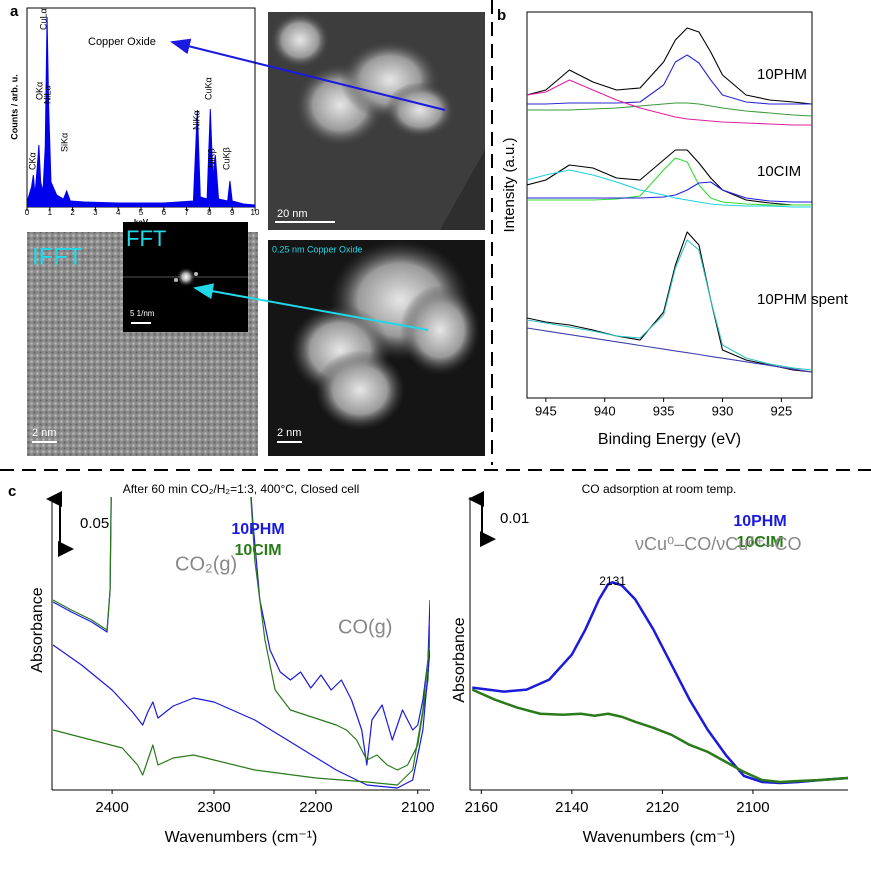  Describe the element at coordinates (141, 212) in the screenshot. I see `x-tick-label: 5` at that location.